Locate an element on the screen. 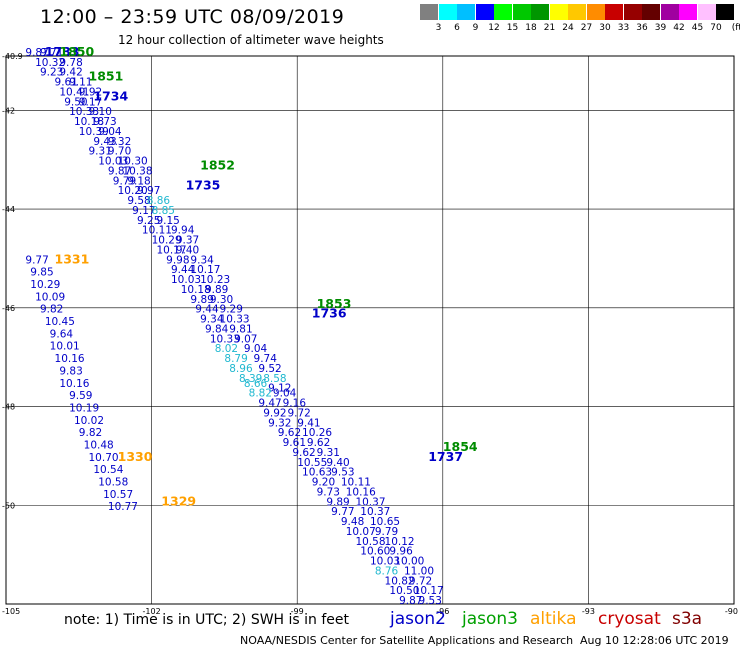 This screenshot has width=740, height=650. wave-height-value: 9.53 is located at coordinates (430, 601).